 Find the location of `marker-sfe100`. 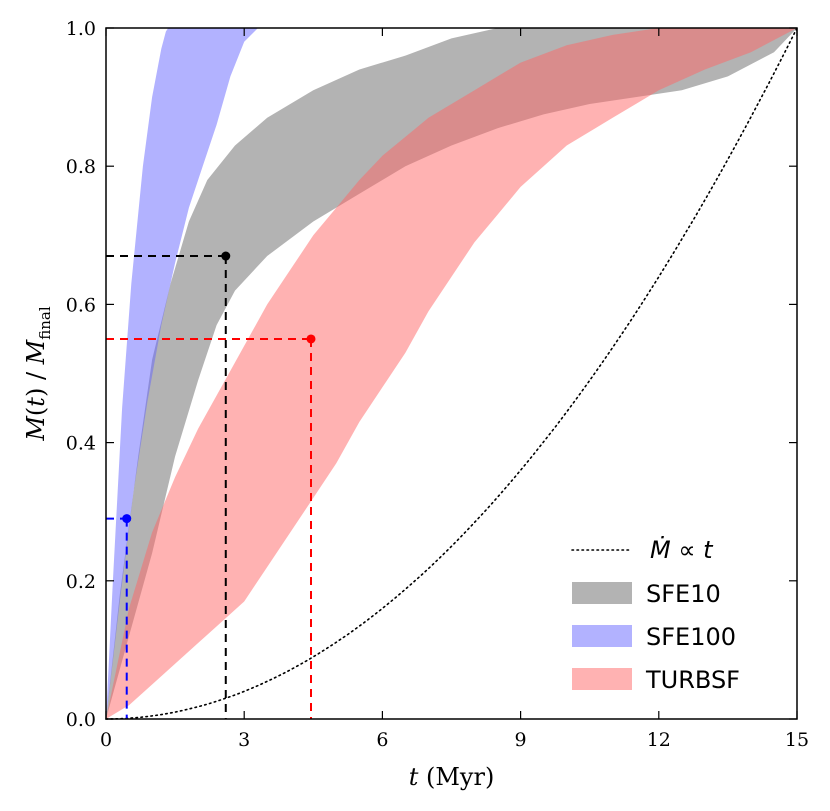

marker-sfe100 is located at coordinates (127, 519).